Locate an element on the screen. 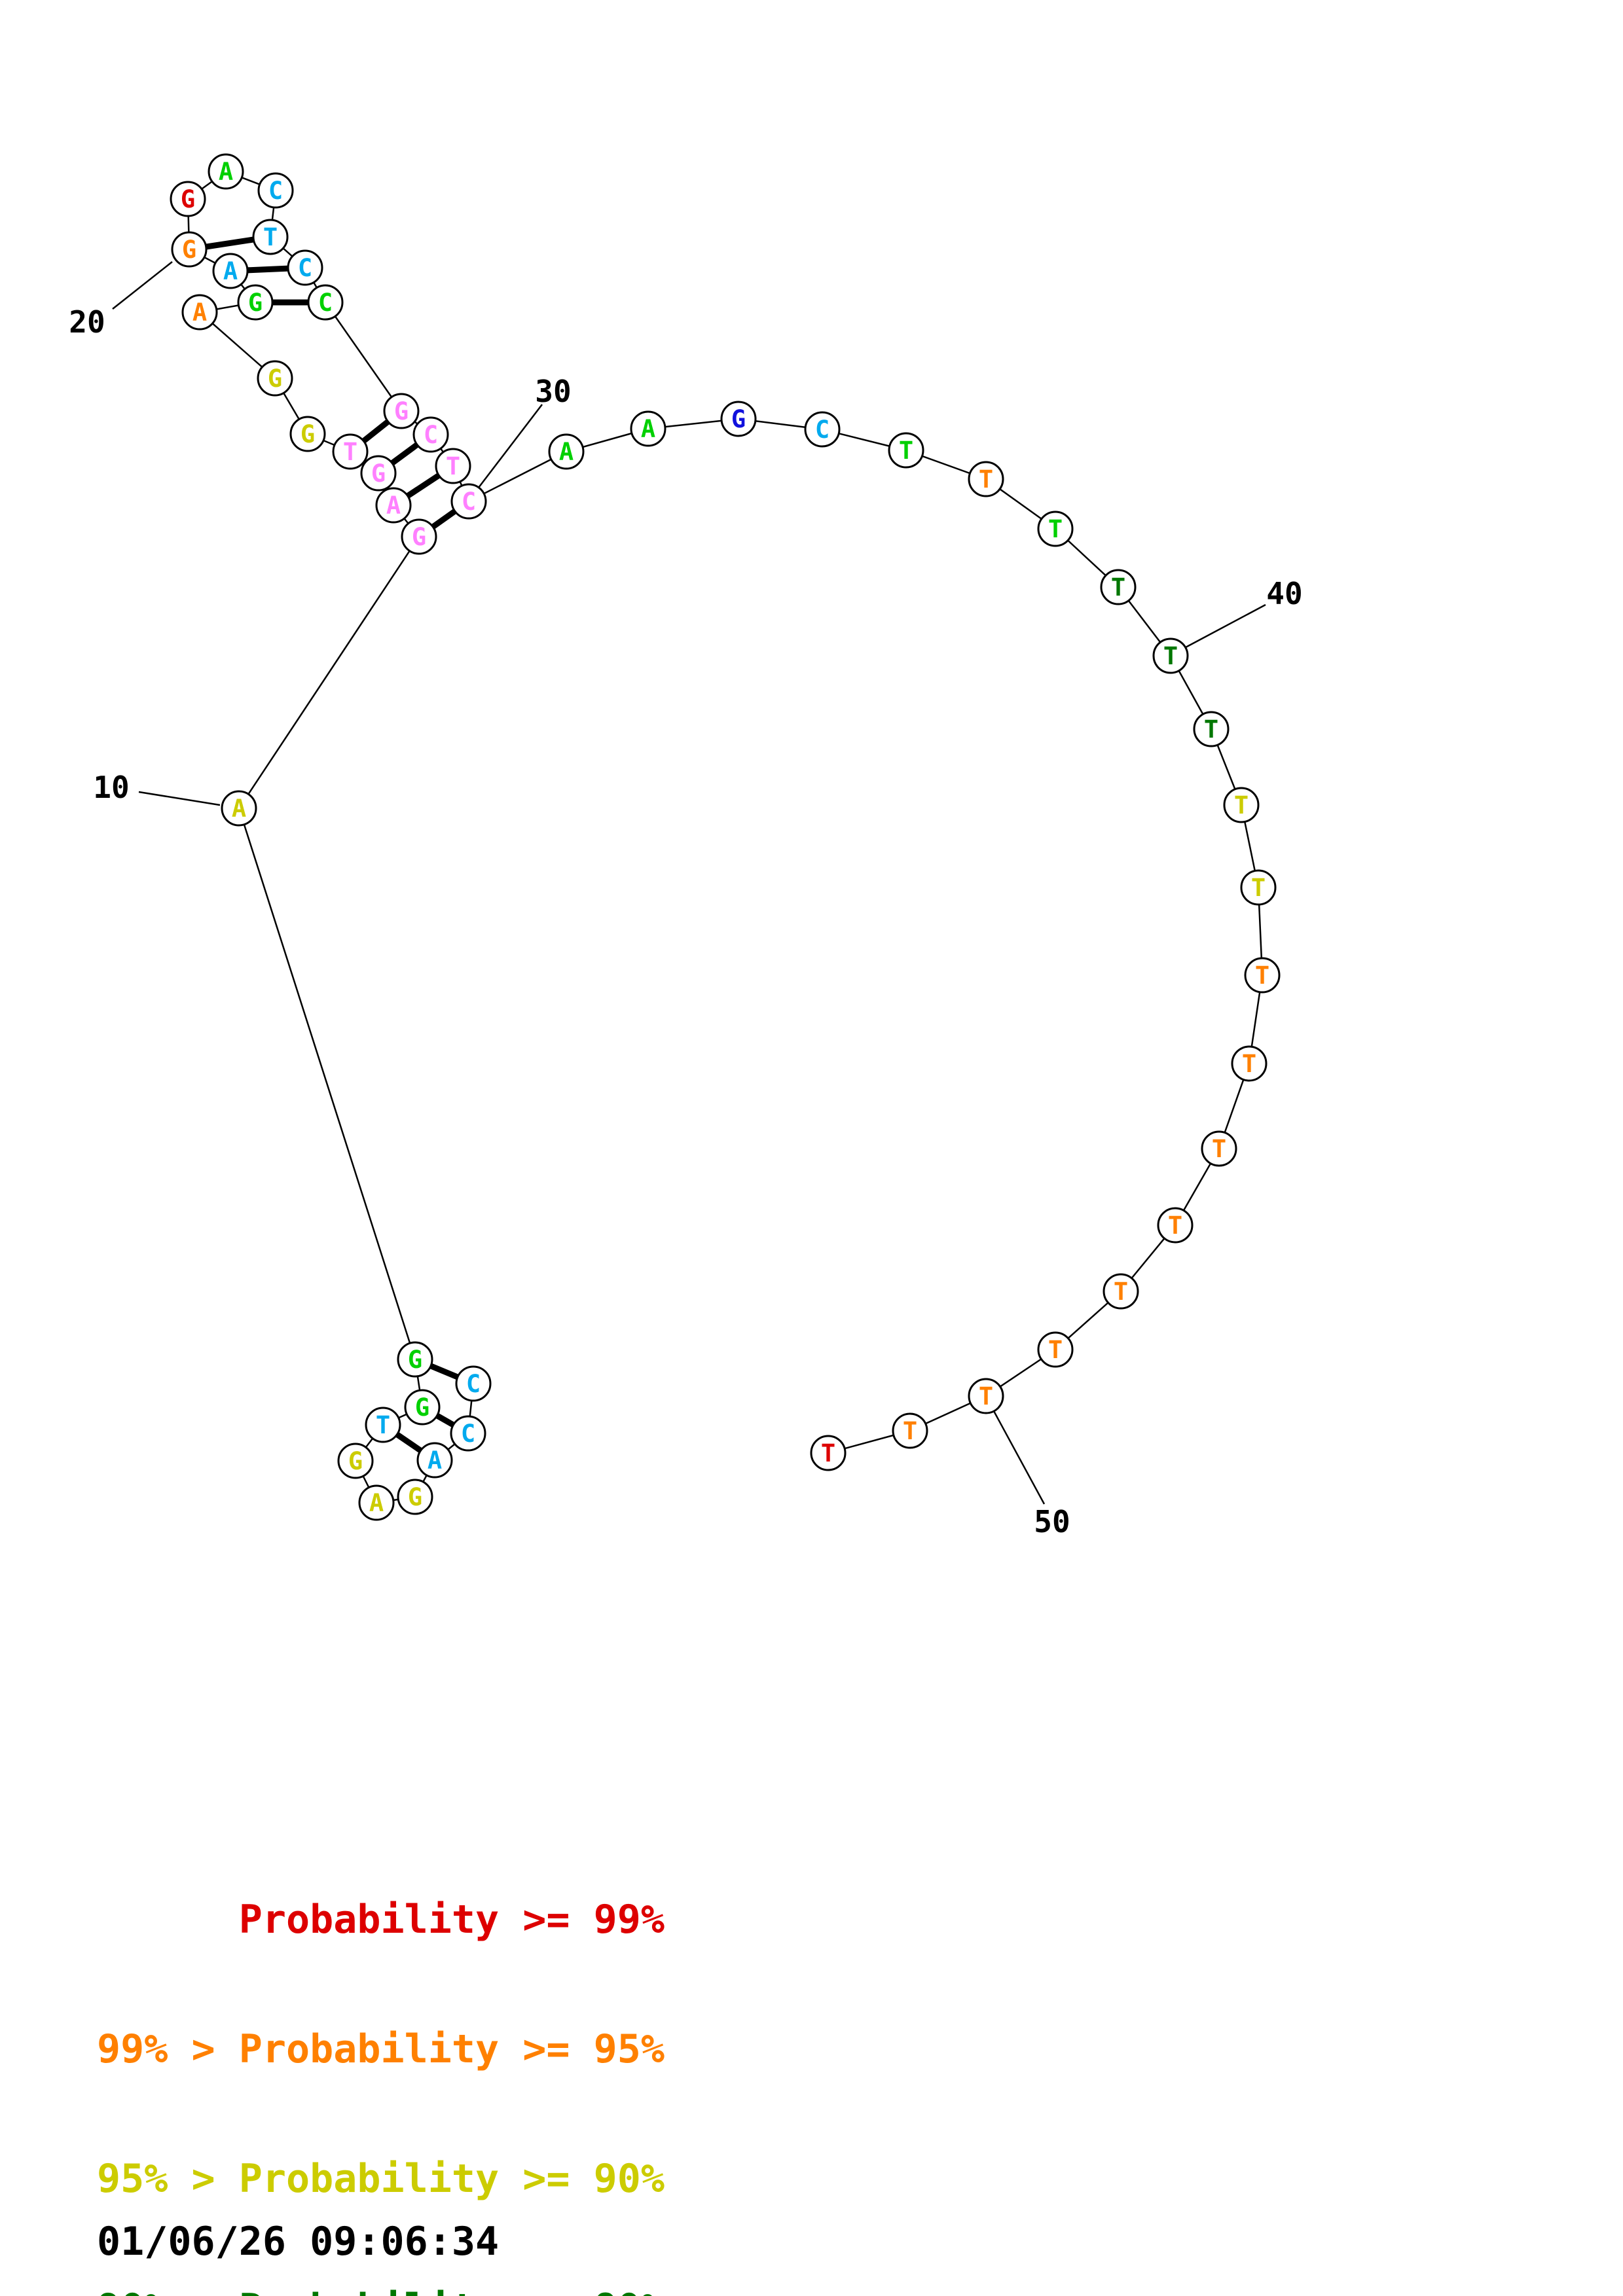 This screenshot has width=1623, height=2296. legend-entry-p95: 99% > Probability >= 95% is located at coordinates (381, 2049).